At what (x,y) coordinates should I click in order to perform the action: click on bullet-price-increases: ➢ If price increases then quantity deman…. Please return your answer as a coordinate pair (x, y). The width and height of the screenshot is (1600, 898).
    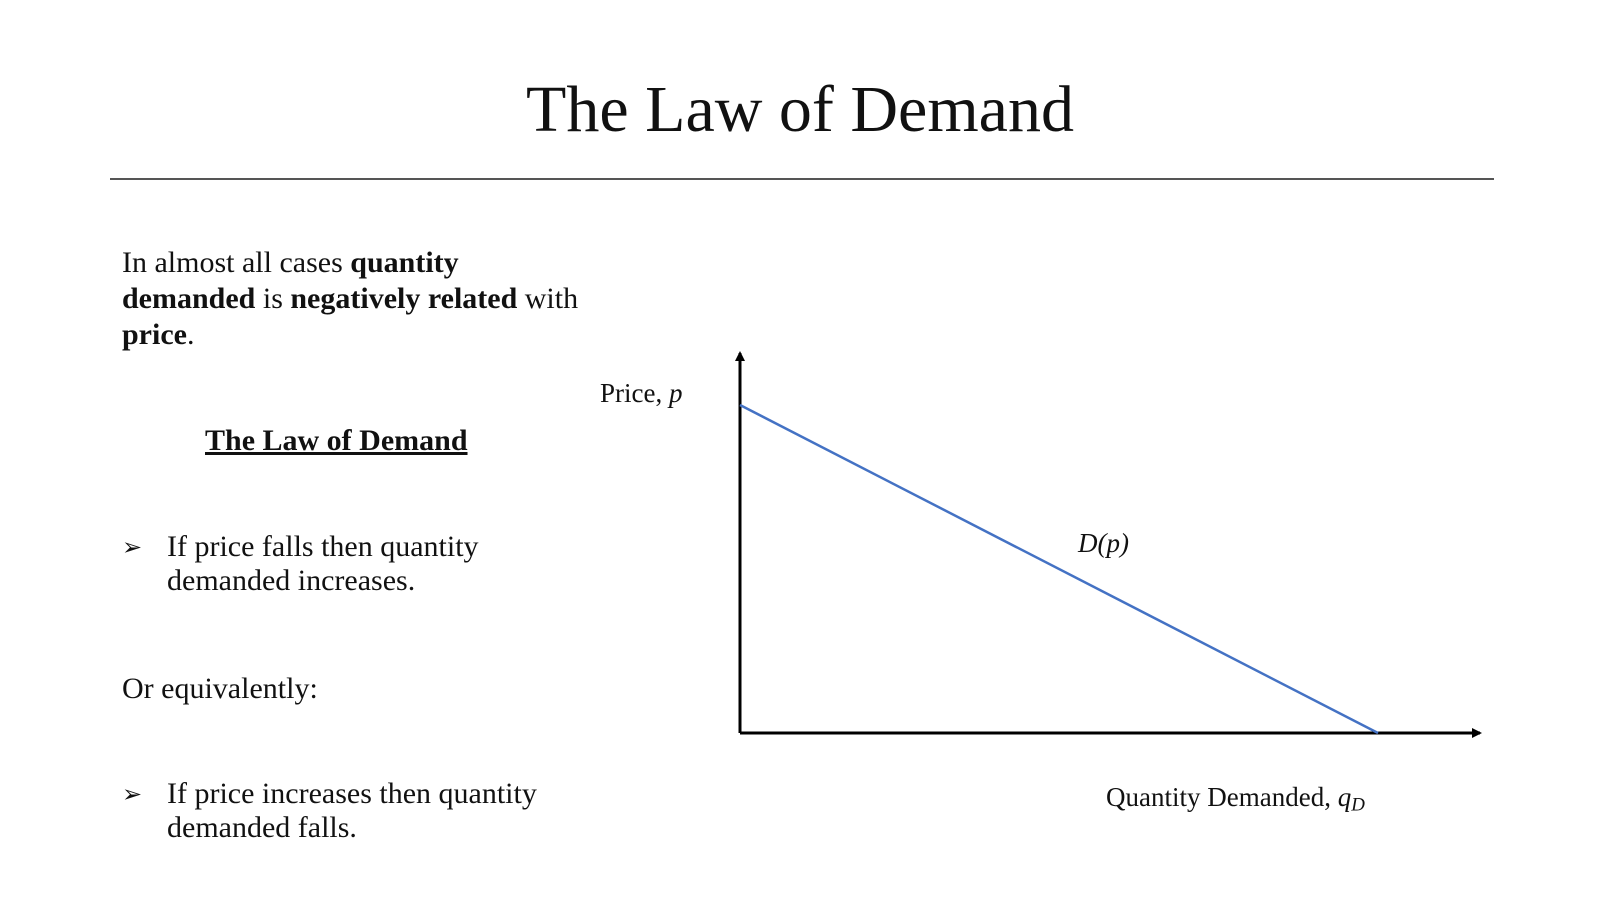
    Looking at the image, I should click on (362, 811).